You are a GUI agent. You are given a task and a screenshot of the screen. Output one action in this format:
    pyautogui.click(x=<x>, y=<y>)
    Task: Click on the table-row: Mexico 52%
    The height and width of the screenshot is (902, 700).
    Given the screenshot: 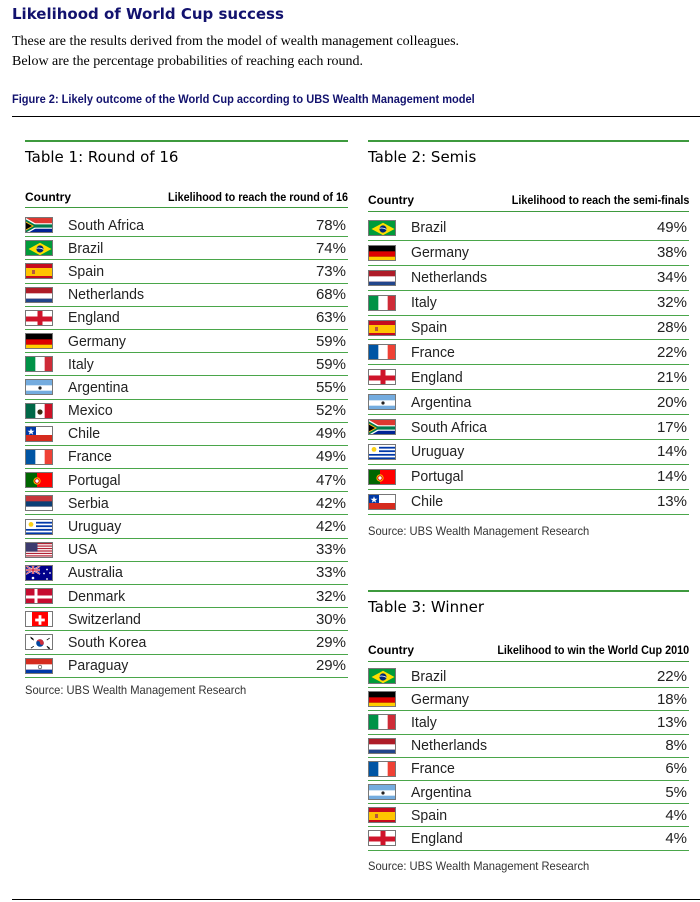 What is the action you would take?
    pyautogui.click(x=186, y=411)
    